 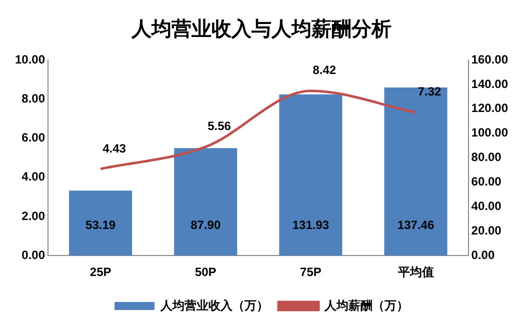 What do you see at coordinates (415, 225) in the screenshot?
I see `data-label: 137.46` at bounding box center [415, 225].